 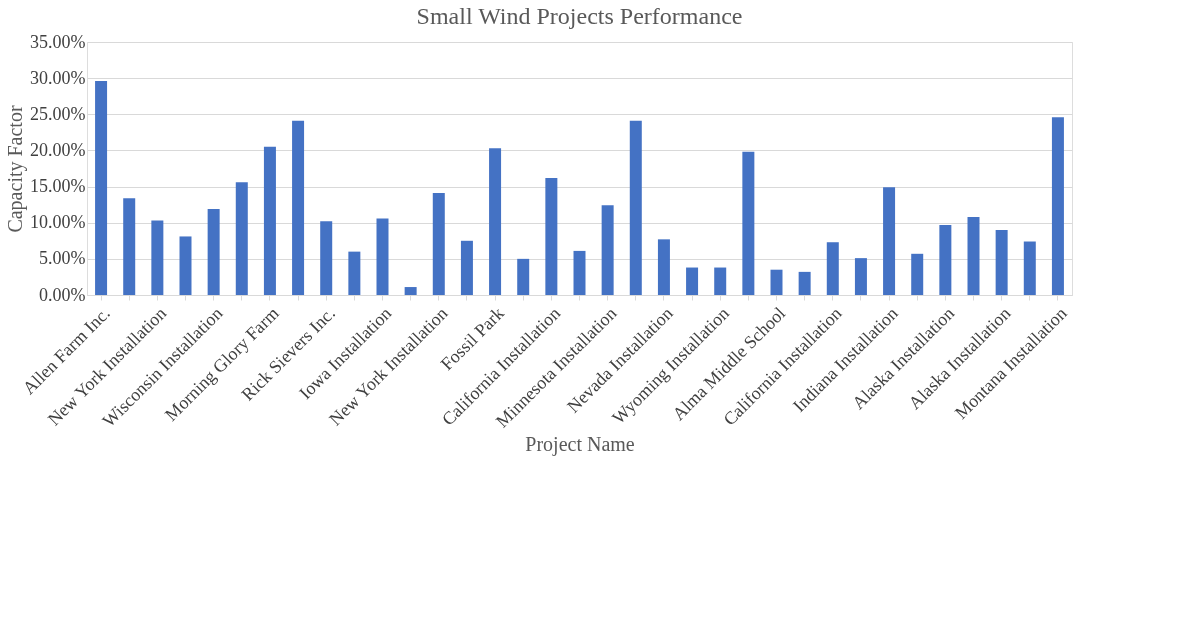 I want to click on y-tick-label: 5.00%, so click(x=62, y=258).